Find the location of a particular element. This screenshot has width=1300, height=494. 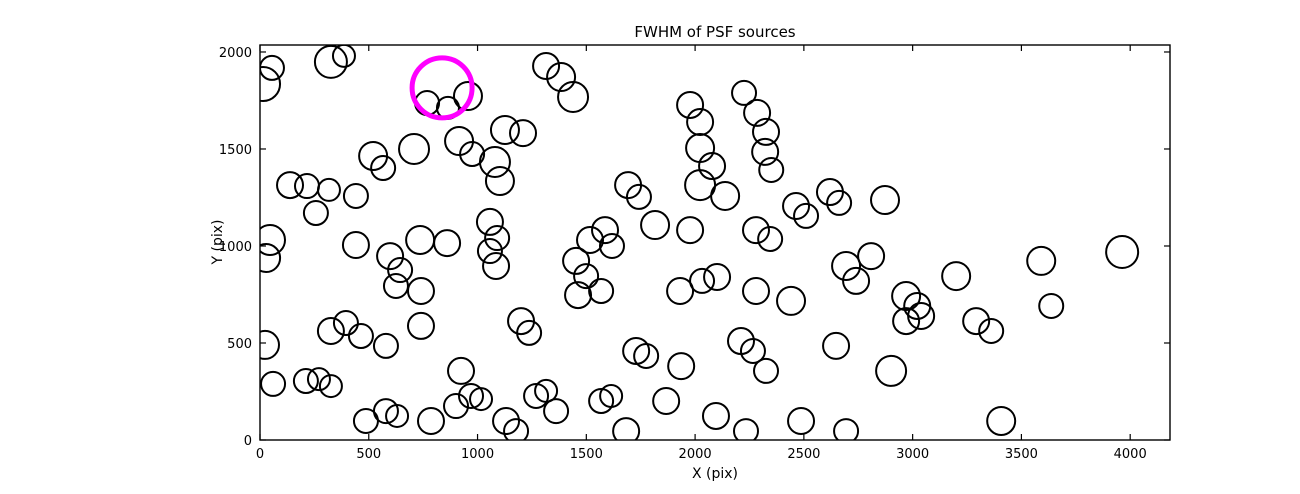

y-tick-label: 1500 is located at coordinates (235, 150).